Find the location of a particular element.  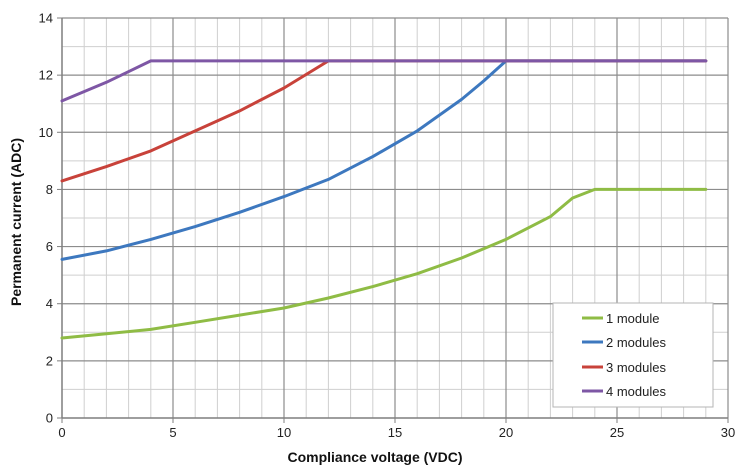

x-tick-label: 25 is located at coordinates (617, 432).